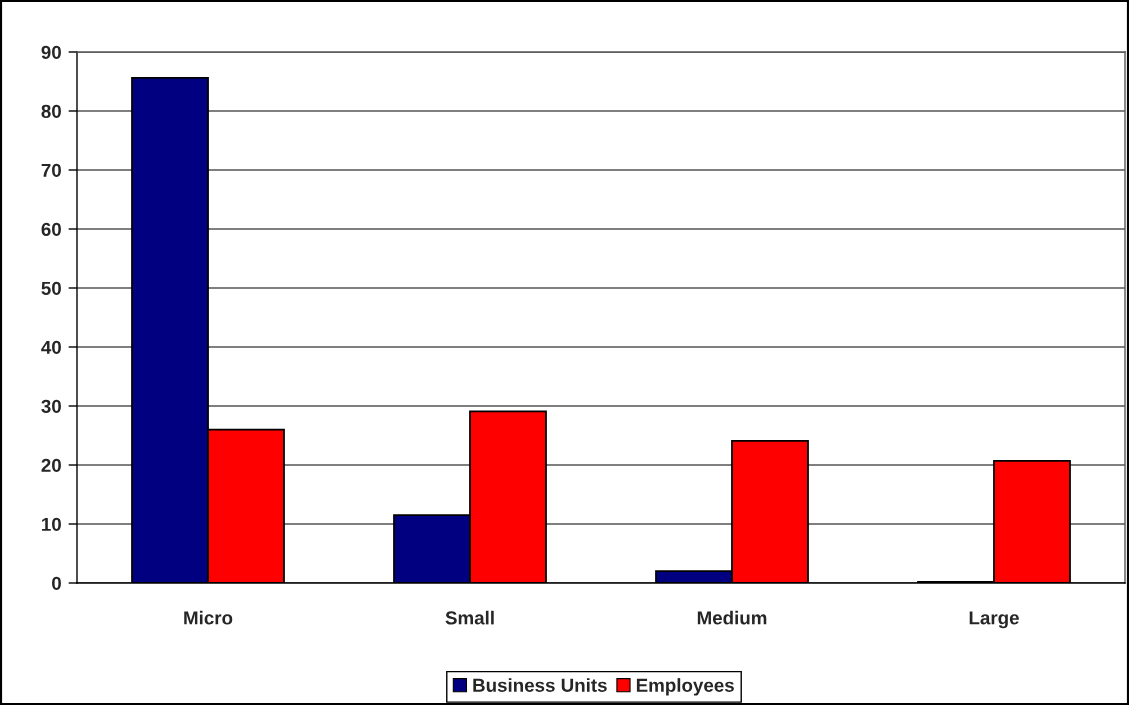 Image resolution: width=1129 pixels, height=705 pixels. What do you see at coordinates (51, 288) in the screenshot?
I see `y-tick-label: 50` at bounding box center [51, 288].